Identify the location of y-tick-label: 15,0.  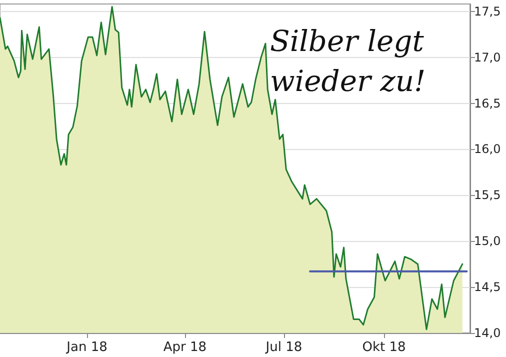
(487, 241).